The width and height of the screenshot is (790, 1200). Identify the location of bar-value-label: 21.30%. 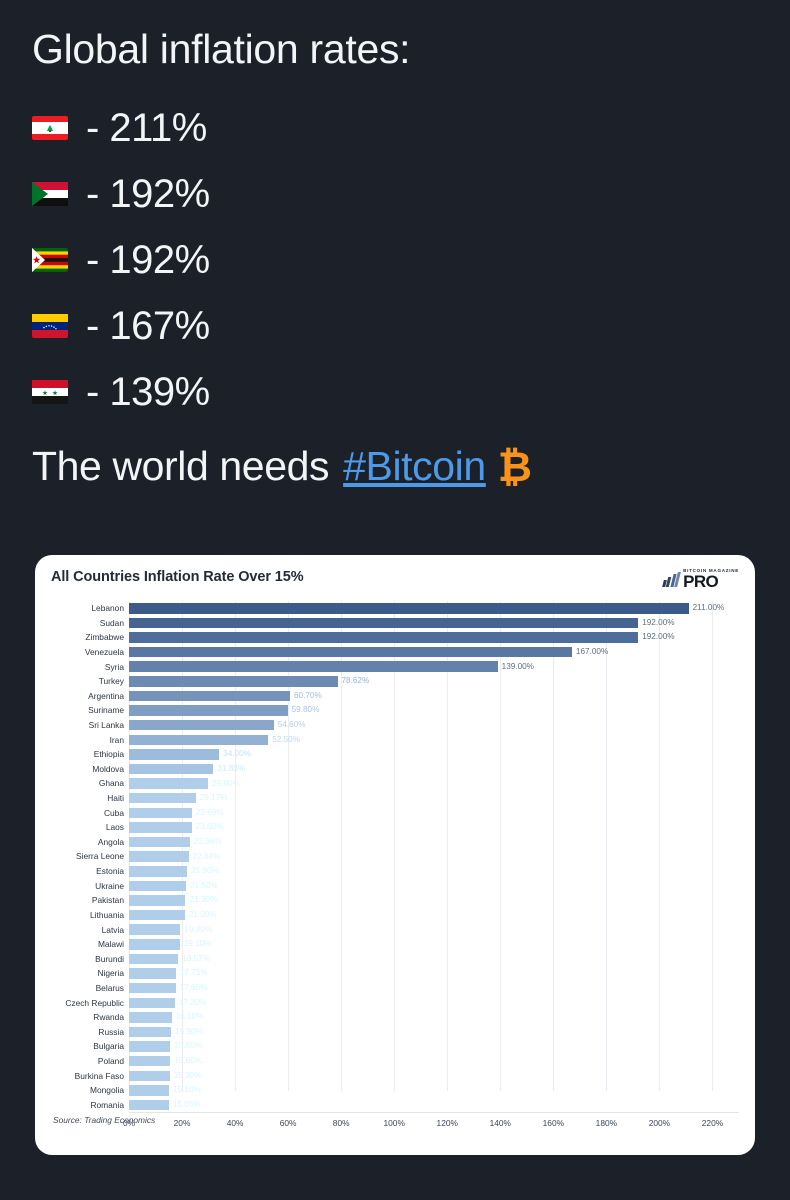
(203, 900).